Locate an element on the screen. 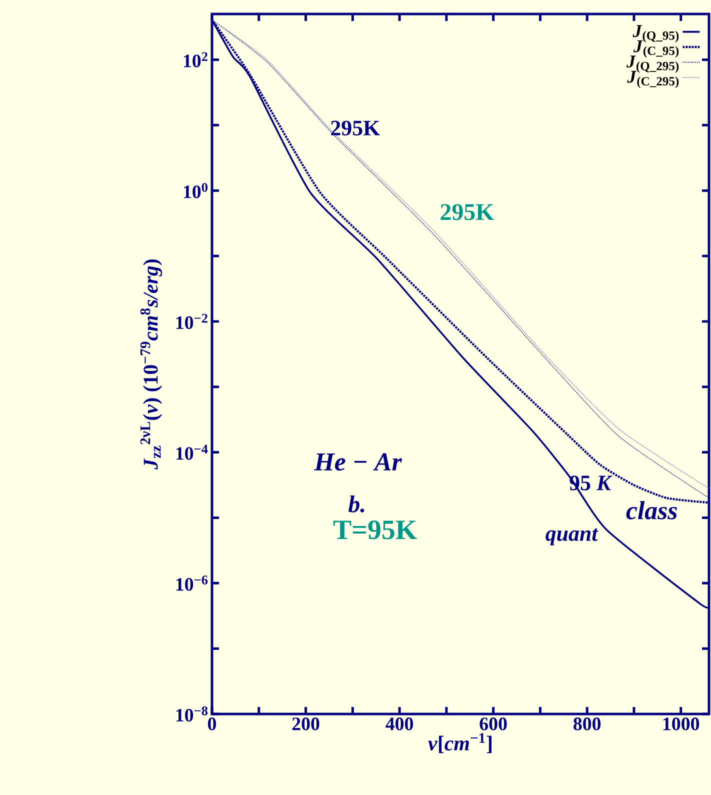 The width and height of the screenshot is (711, 795). y-tick-label: 10$^{−8}$ is located at coordinates (192, 714).